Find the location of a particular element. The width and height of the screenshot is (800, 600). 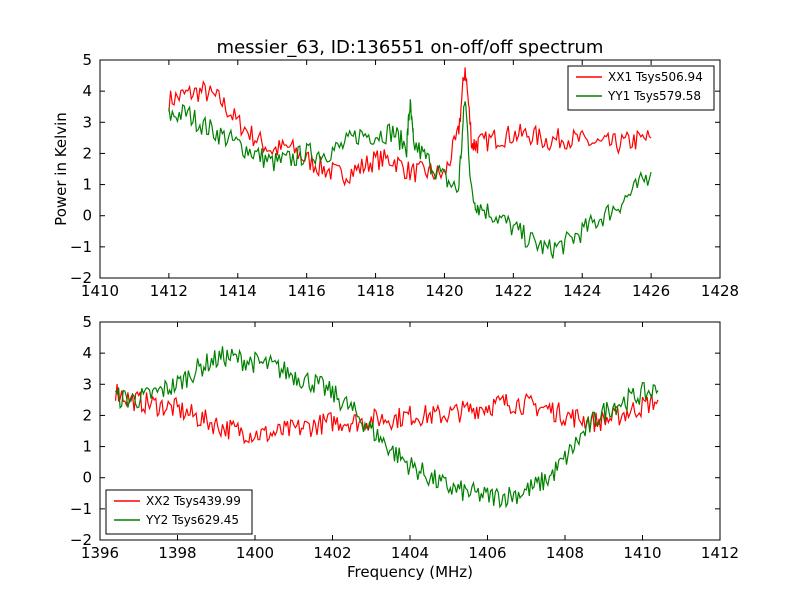

x-tick-label: 1402 is located at coordinates (332, 553).